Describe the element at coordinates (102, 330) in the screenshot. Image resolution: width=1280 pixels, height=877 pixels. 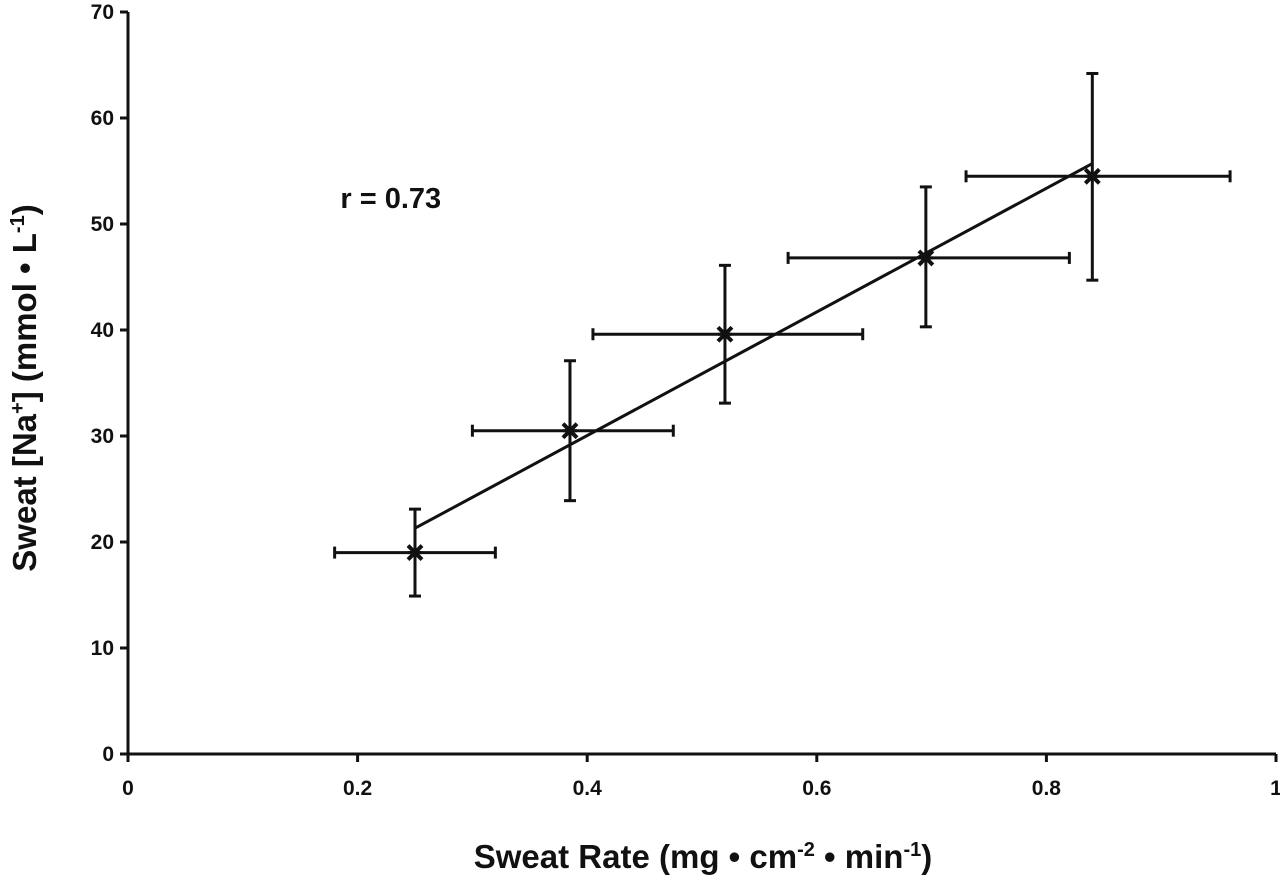
I see `y-tick-label: 40` at that location.